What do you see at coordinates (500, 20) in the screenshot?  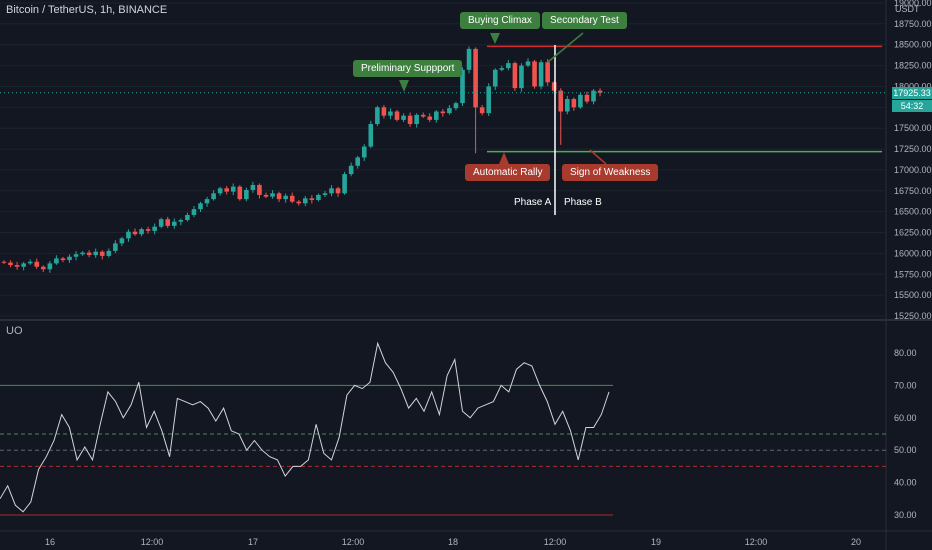 I see `buying-climax-label: Buying Climax` at bounding box center [500, 20].